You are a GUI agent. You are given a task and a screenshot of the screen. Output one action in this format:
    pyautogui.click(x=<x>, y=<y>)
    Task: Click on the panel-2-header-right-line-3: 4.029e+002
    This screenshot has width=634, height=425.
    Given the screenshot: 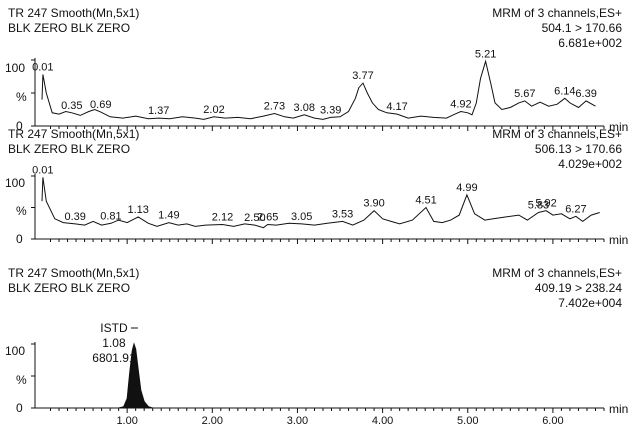 What is the action you would take?
    pyautogui.click(x=590, y=164)
    